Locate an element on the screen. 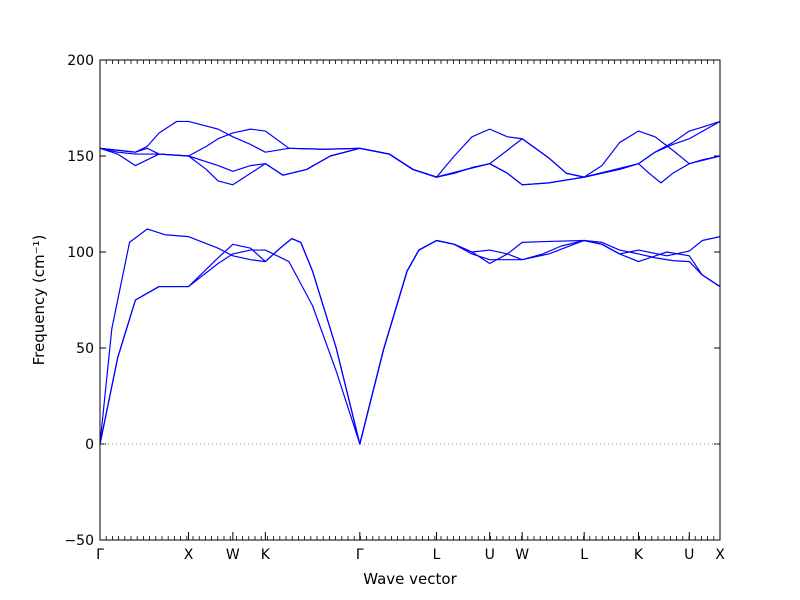  x-axis-label: Wave vector is located at coordinates (410, 579).